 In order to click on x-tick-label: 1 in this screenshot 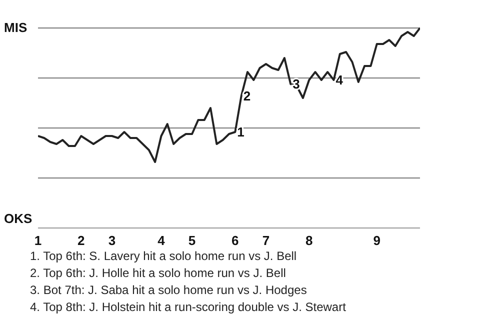, I will do `click(38, 240)`.